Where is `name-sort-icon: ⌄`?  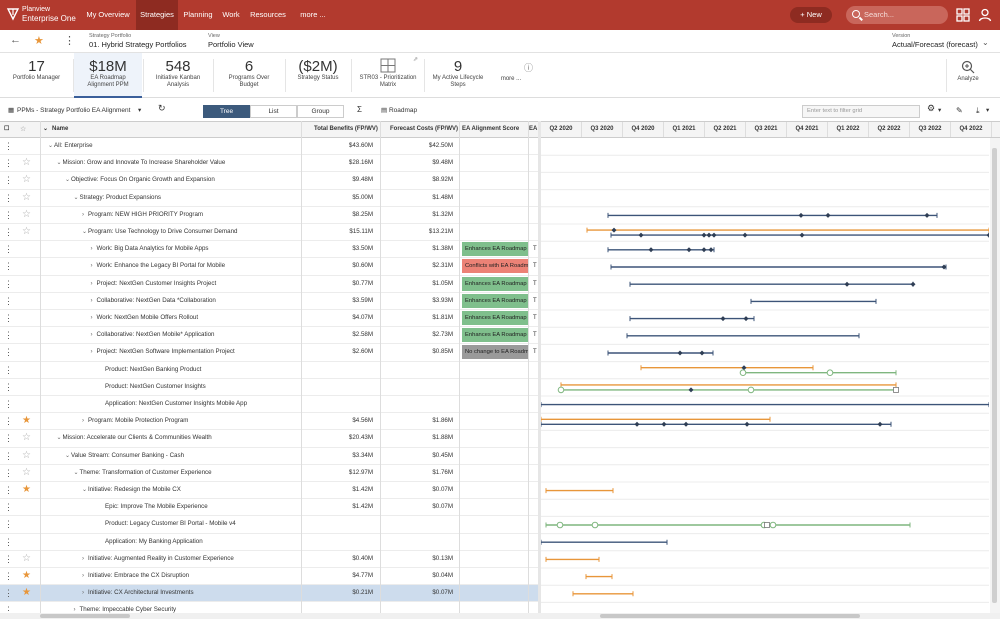
name-sort-icon: ⌄ is located at coordinates (46, 129).